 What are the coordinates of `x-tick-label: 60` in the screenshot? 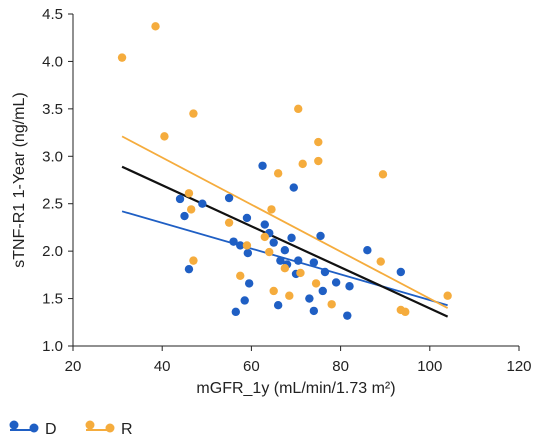 It's located at (251, 366).